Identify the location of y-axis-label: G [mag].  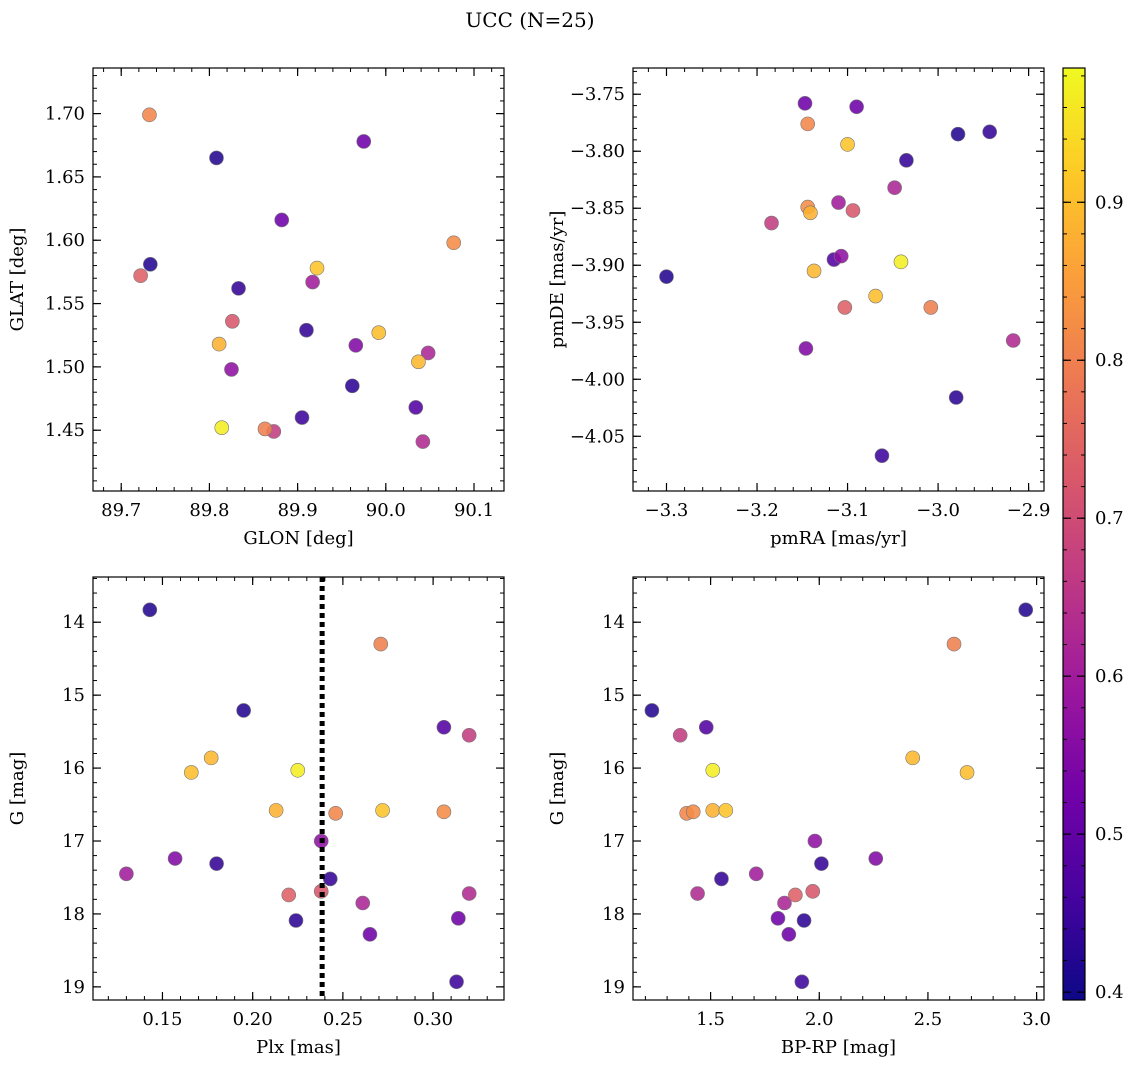
(17, 788).